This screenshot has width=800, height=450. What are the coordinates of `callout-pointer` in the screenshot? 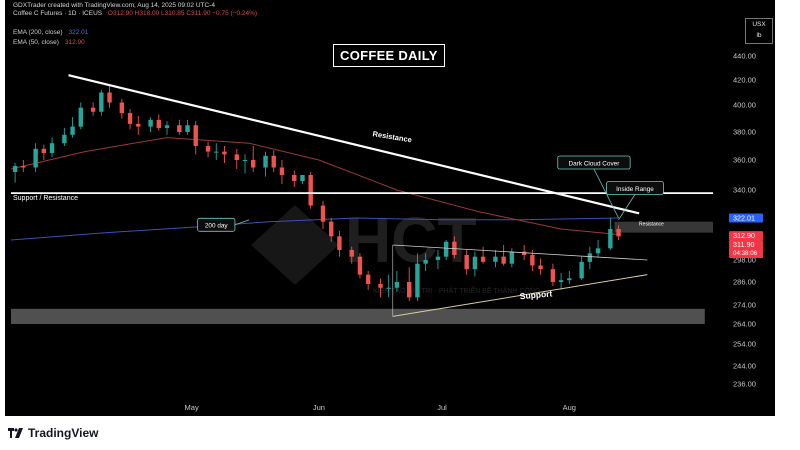 It's located at (606, 193).